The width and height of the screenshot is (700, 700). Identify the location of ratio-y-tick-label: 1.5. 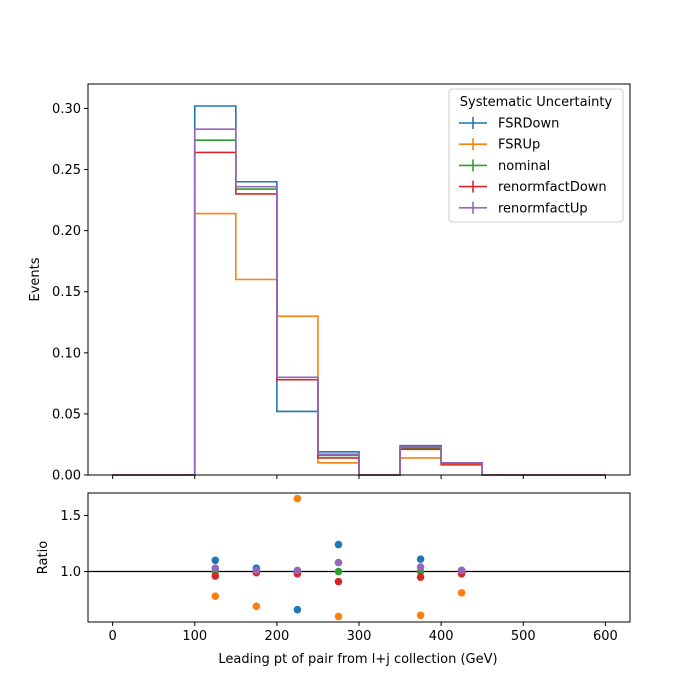
(70, 516).